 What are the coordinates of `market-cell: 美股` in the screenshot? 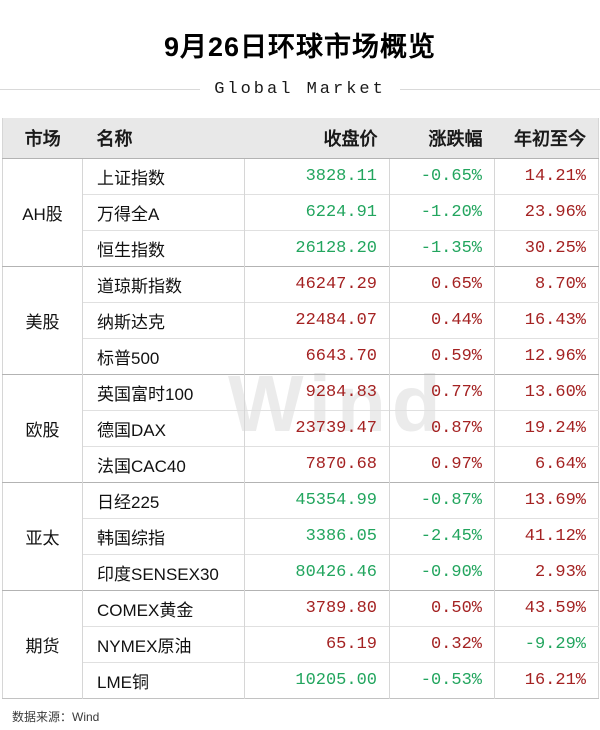 It's located at (42, 319).